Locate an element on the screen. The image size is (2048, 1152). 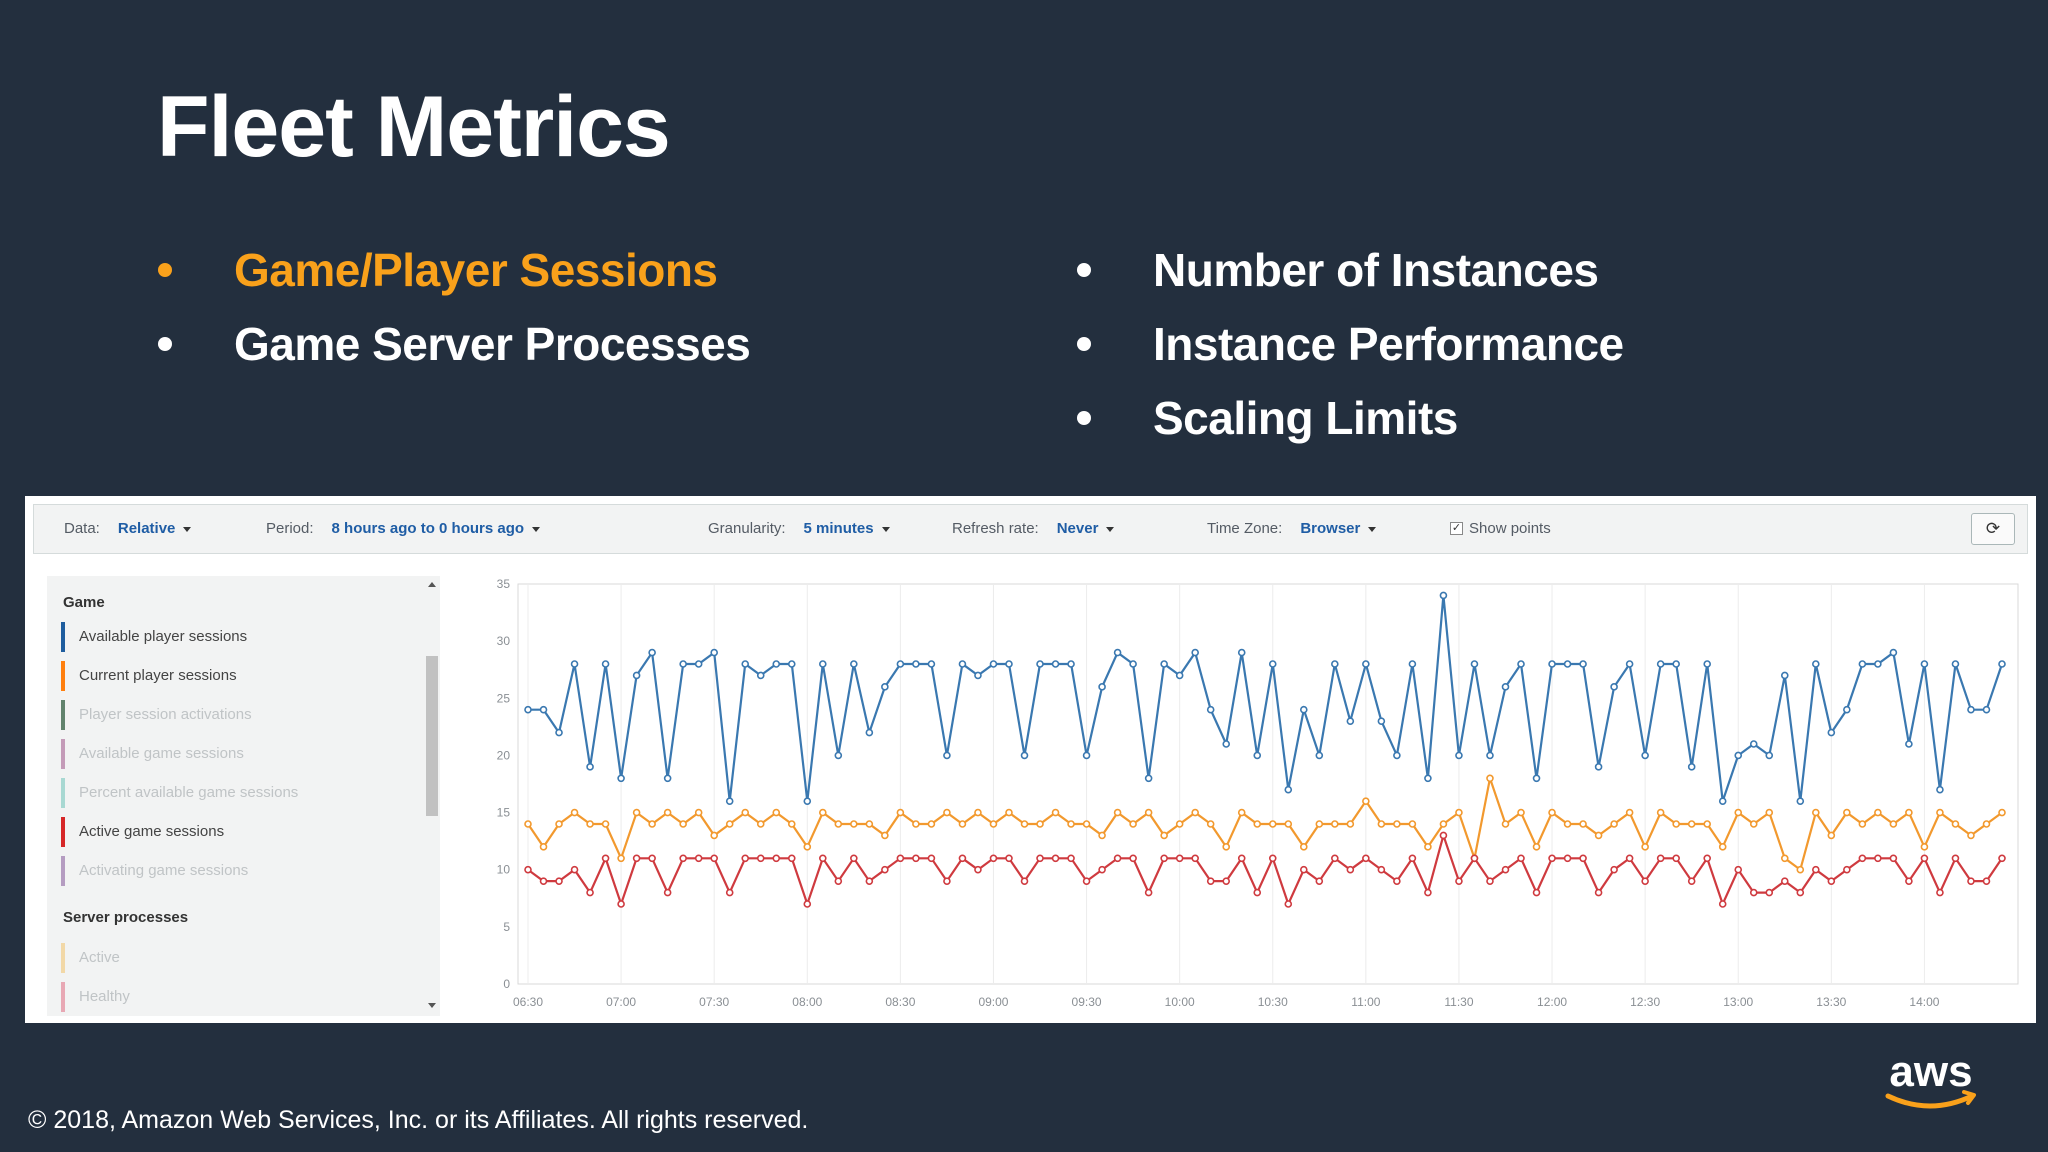
scrollbar is located at coordinates (432, 796).